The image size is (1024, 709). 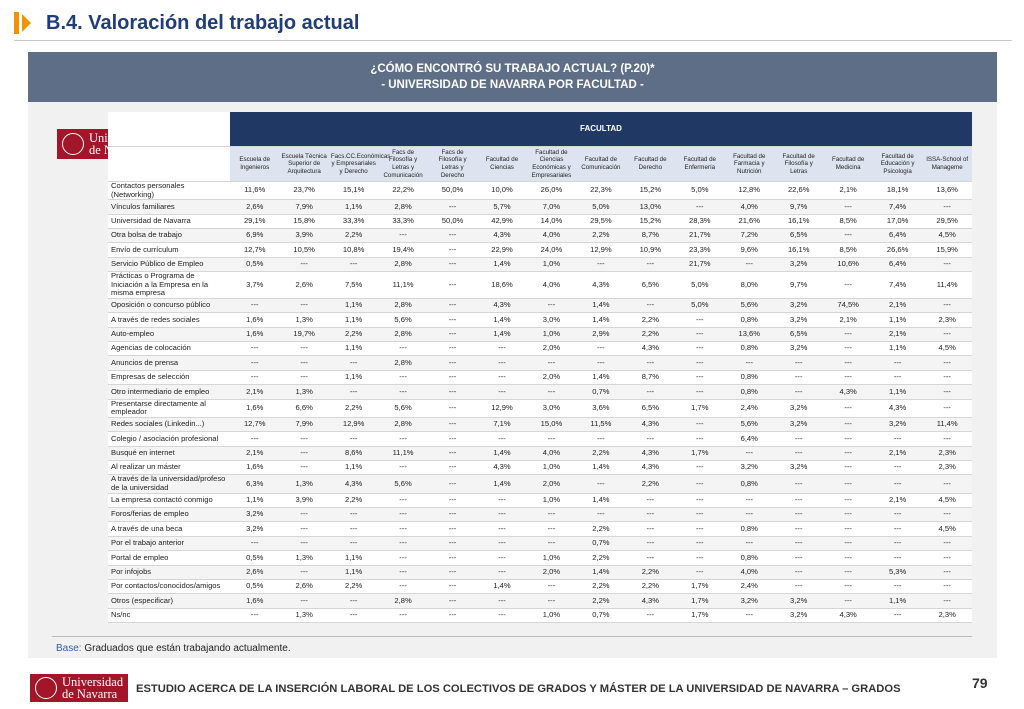 What do you see at coordinates (749, 378) in the screenshot?
I see `cell: 0,8%` at bounding box center [749, 378].